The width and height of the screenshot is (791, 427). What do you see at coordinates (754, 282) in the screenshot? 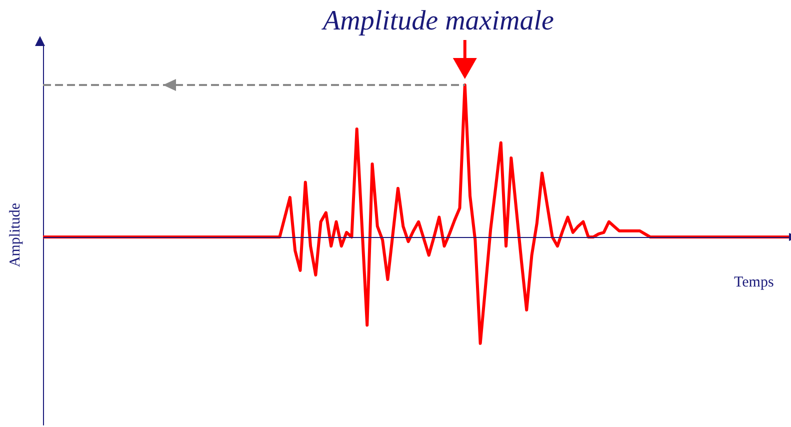
I see `x-axis-title: Temps` at bounding box center [754, 282].